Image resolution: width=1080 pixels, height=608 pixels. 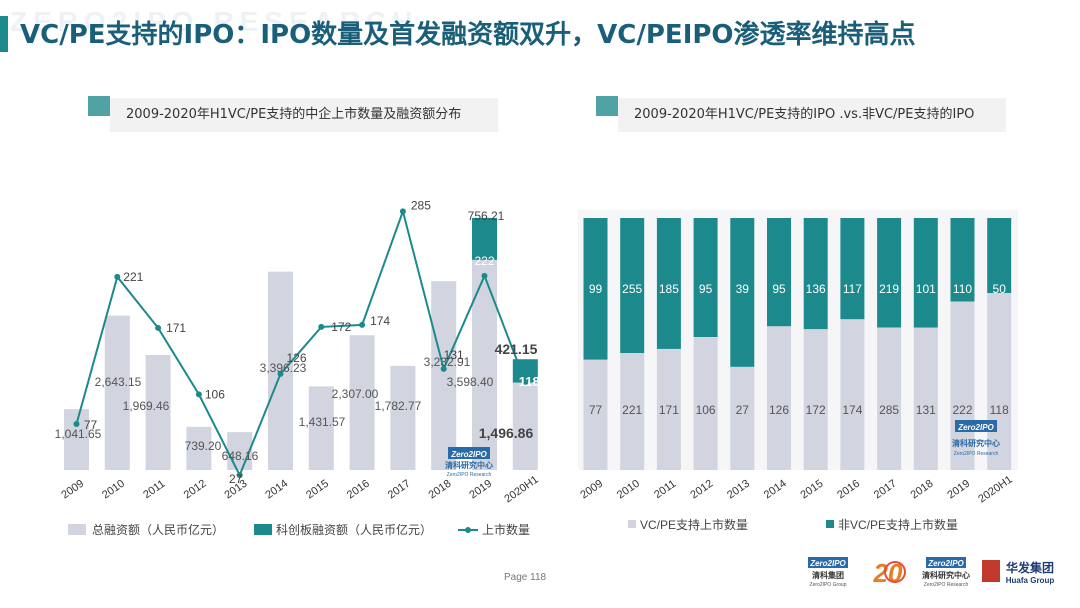 What do you see at coordinates (296, 358) in the screenshot?
I see `ipo-count-label: 126` at bounding box center [296, 358].